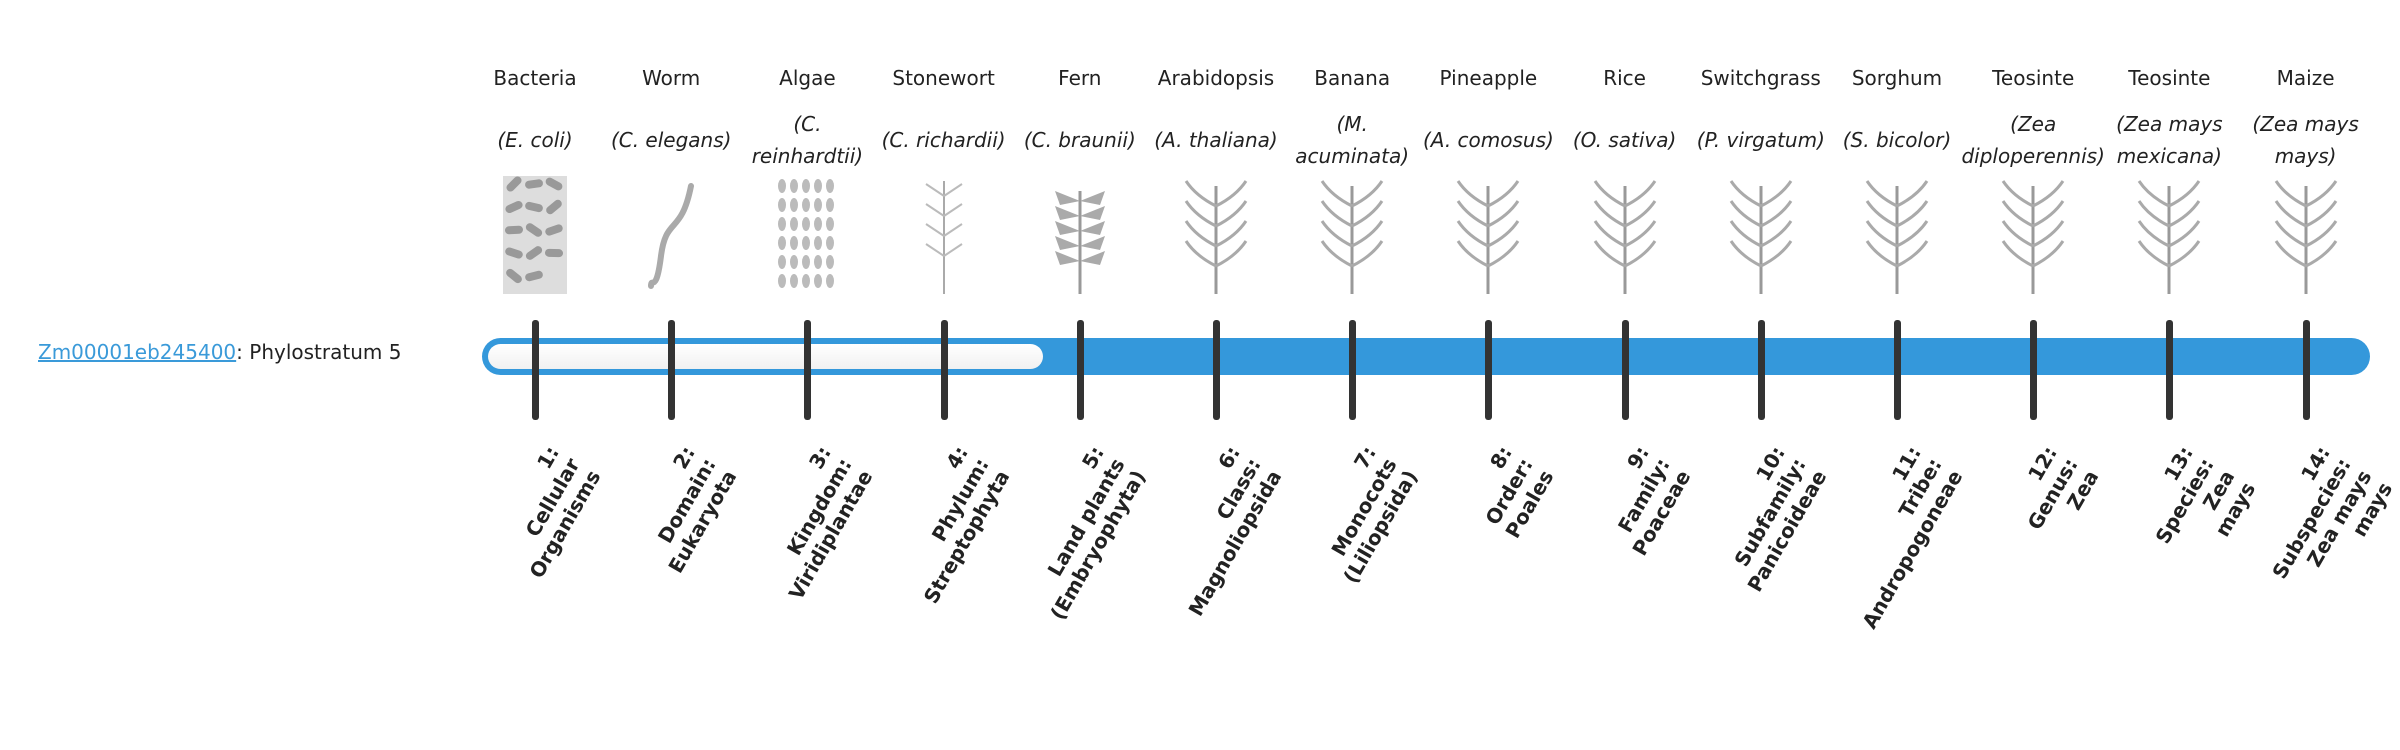 Image resolution: width=2400 pixels, height=750 pixels. I want to click on gene-label: Zm00001eb245400: Phylostratum 5, so click(219, 352).